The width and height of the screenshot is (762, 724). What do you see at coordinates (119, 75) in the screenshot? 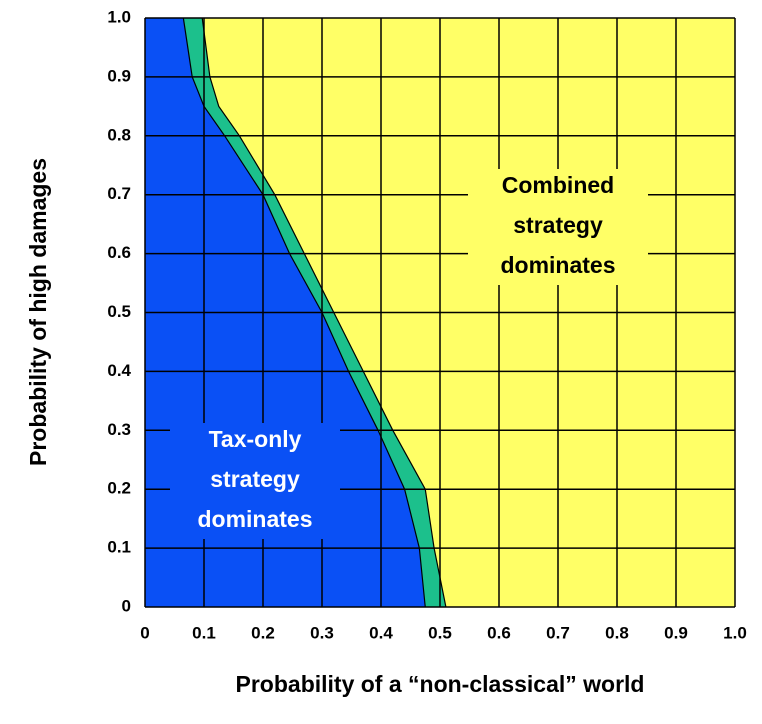
I see `y-tick-label: 0.9` at bounding box center [119, 75].